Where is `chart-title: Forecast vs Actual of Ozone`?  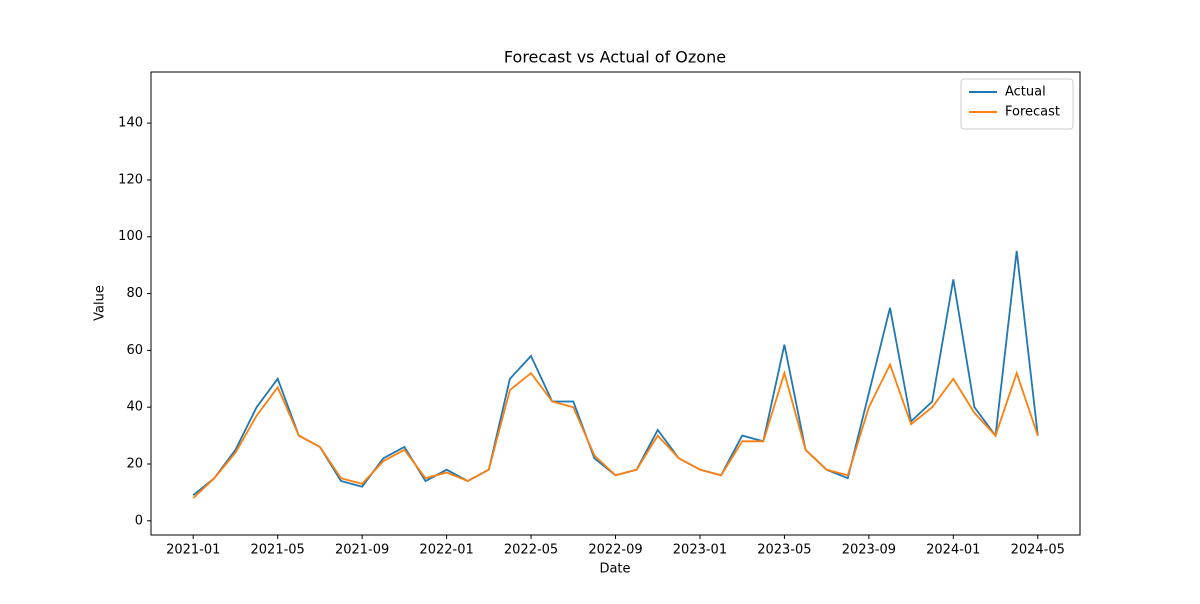 chart-title: Forecast vs Actual of Ozone is located at coordinates (615, 57).